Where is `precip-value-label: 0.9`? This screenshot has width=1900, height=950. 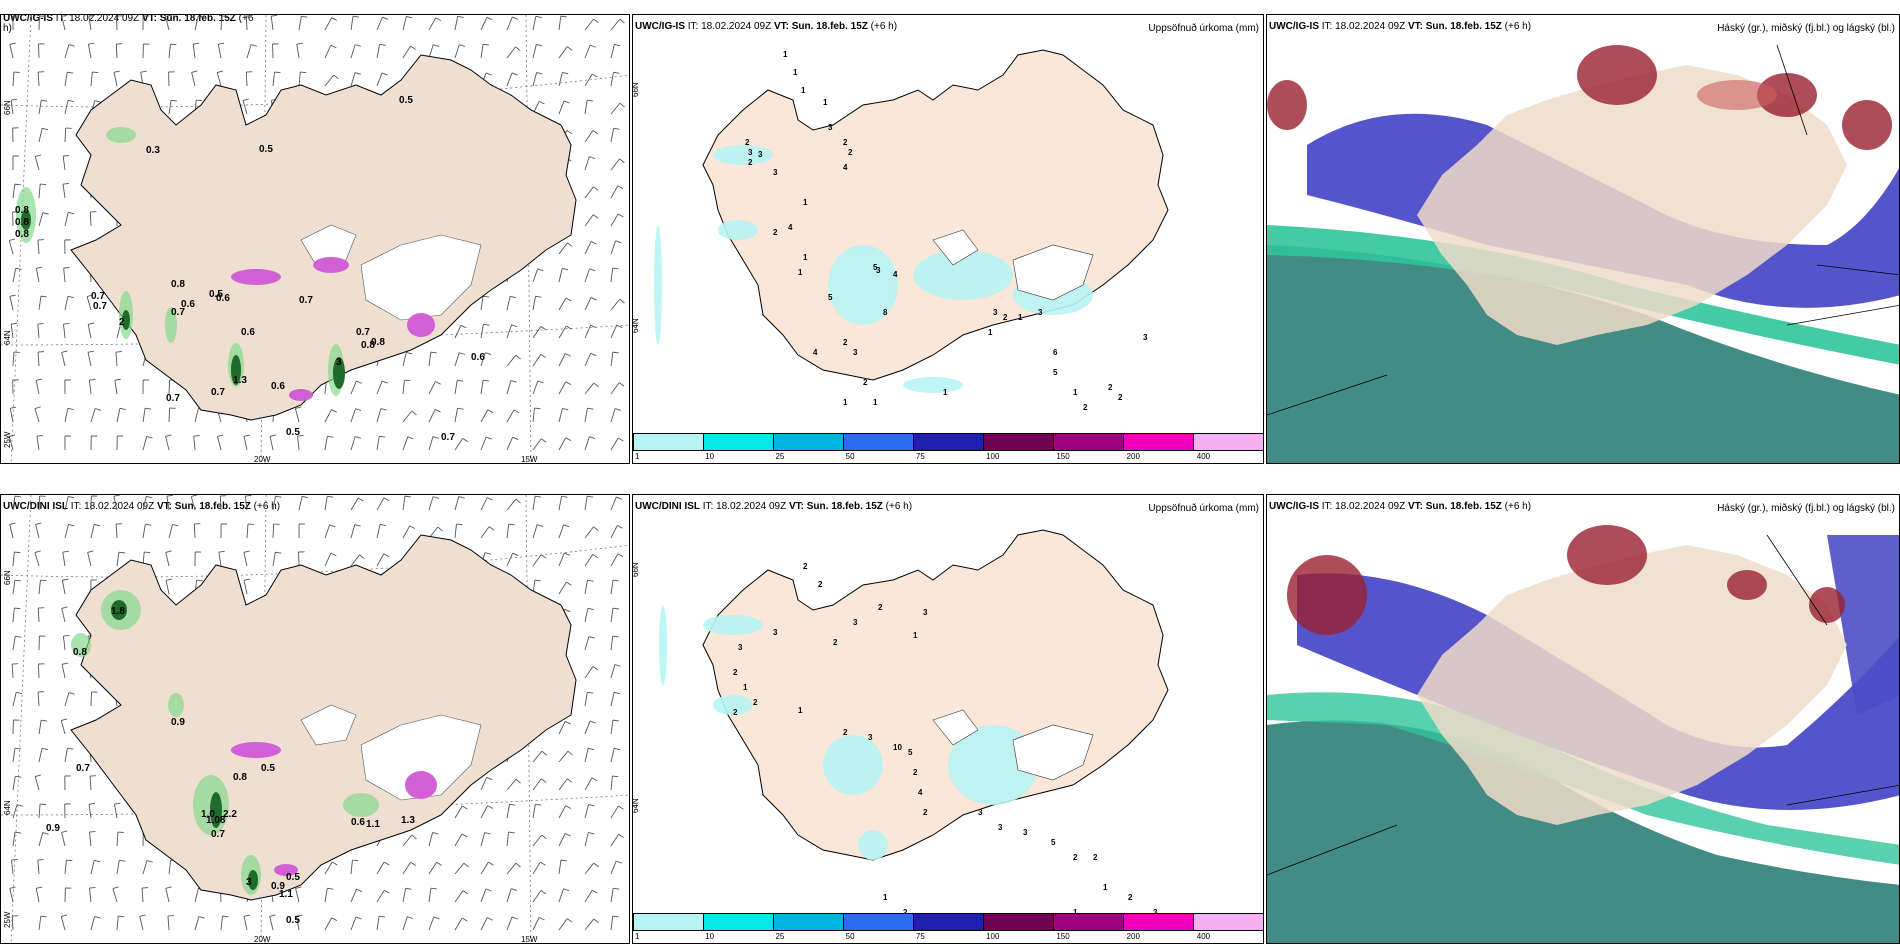 precip-value-label: 0.9 is located at coordinates (278, 886).